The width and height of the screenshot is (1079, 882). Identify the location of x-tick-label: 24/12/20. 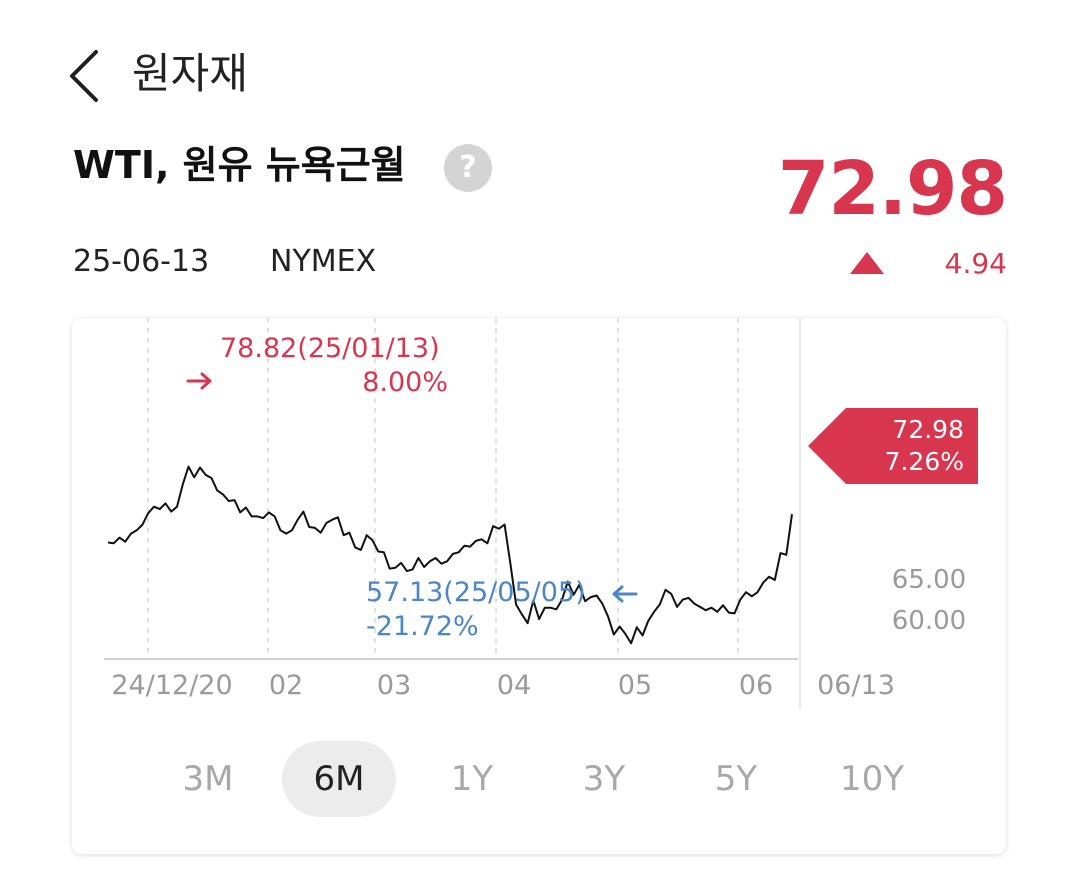
(171, 685).